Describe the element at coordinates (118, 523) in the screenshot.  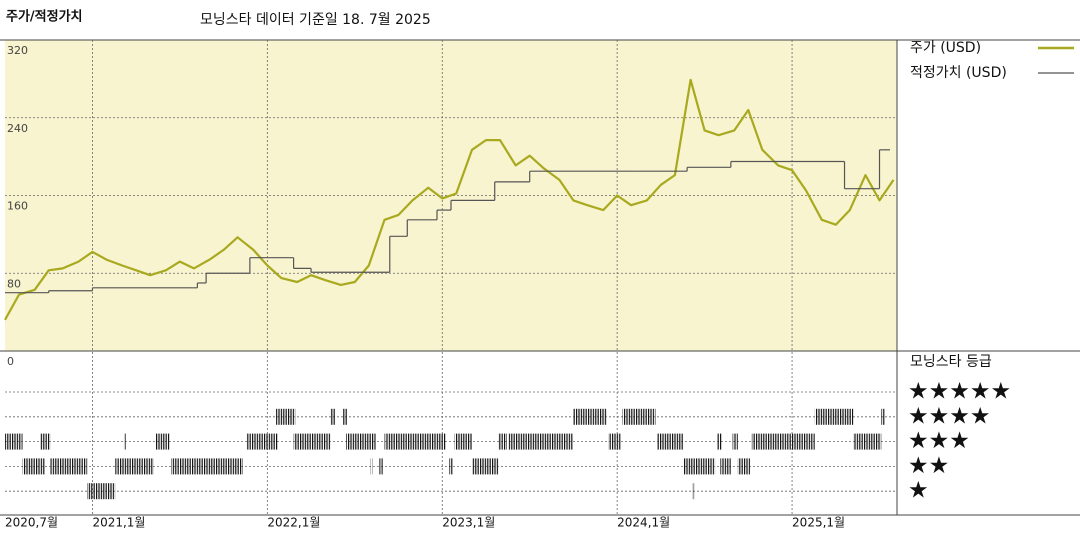
I see `x-tick-label: 2021,1월` at that location.